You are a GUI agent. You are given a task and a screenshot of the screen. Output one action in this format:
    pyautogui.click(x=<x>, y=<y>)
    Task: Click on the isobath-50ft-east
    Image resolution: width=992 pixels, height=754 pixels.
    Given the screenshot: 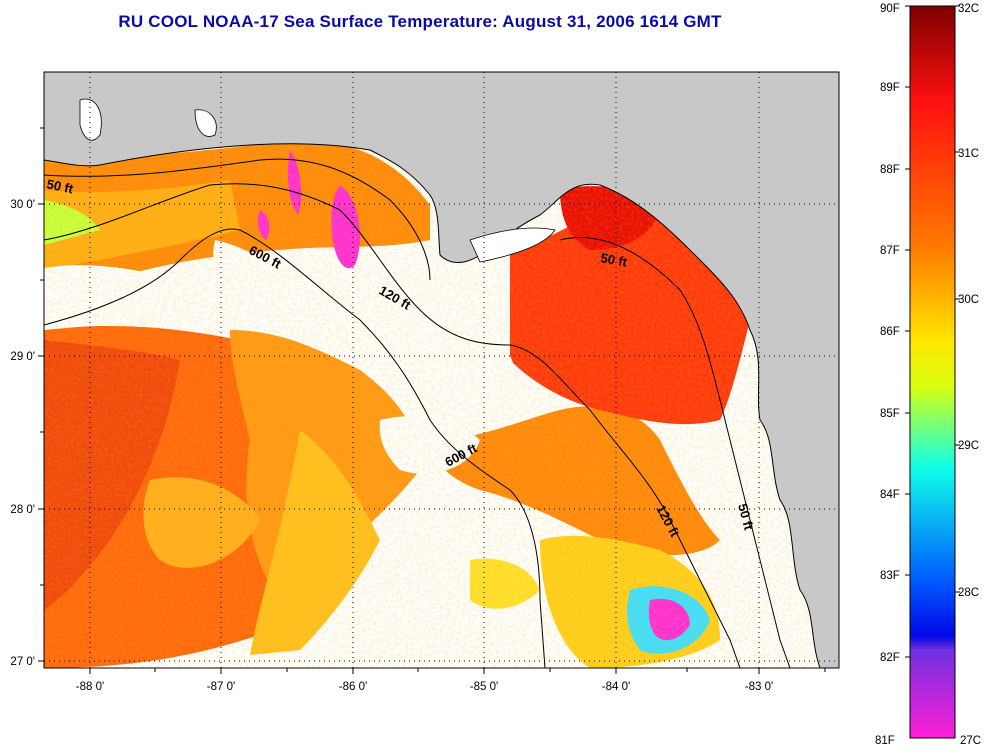 What is the action you would take?
    pyautogui.click(x=675, y=452)
    